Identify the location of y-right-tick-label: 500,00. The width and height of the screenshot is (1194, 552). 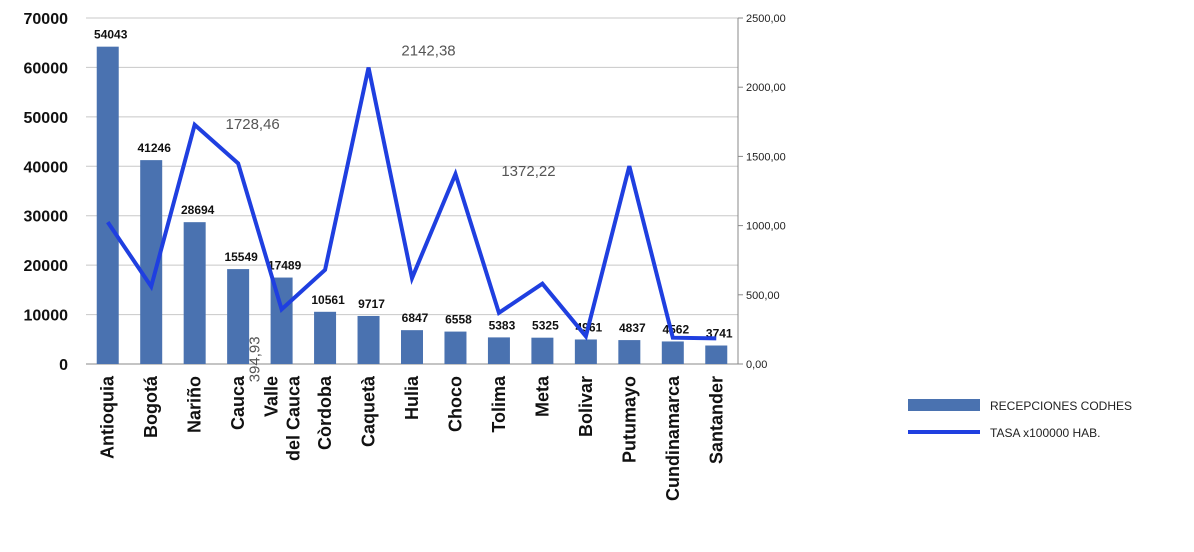
(763, 296).